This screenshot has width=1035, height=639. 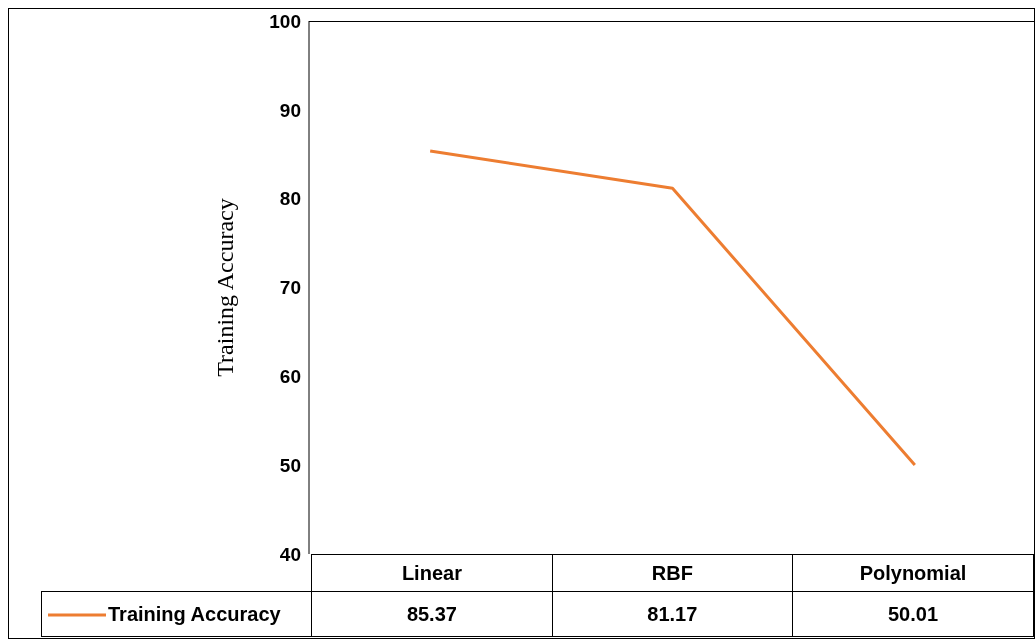 I want to click on x-tick-label: Linear, so click(x=432, y=573).